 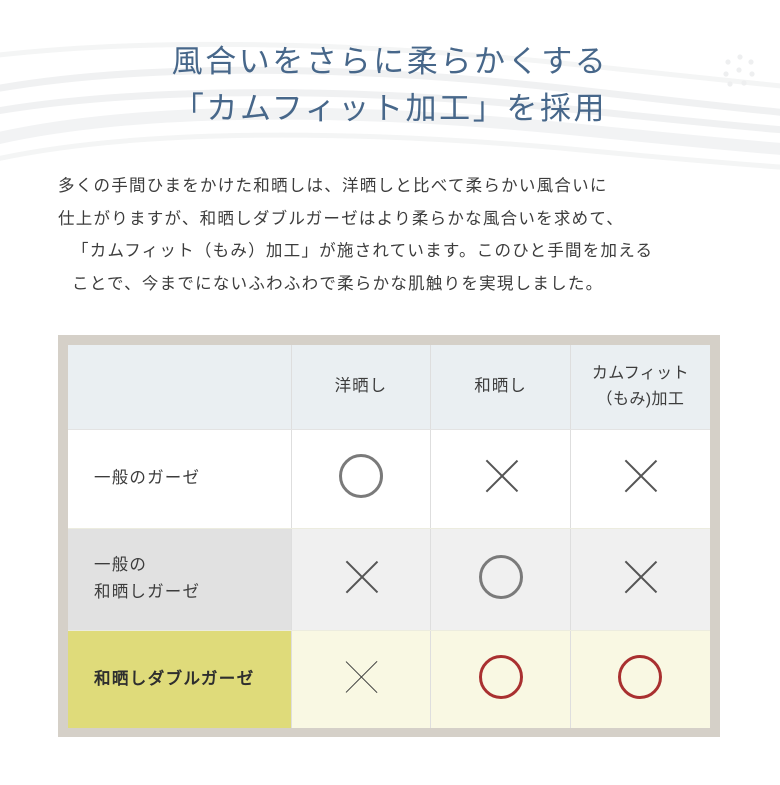 I want to click on row-label-general-wazarashi-gauze: 一般の 和晒しガーゼ, so click(x=180, y=579).